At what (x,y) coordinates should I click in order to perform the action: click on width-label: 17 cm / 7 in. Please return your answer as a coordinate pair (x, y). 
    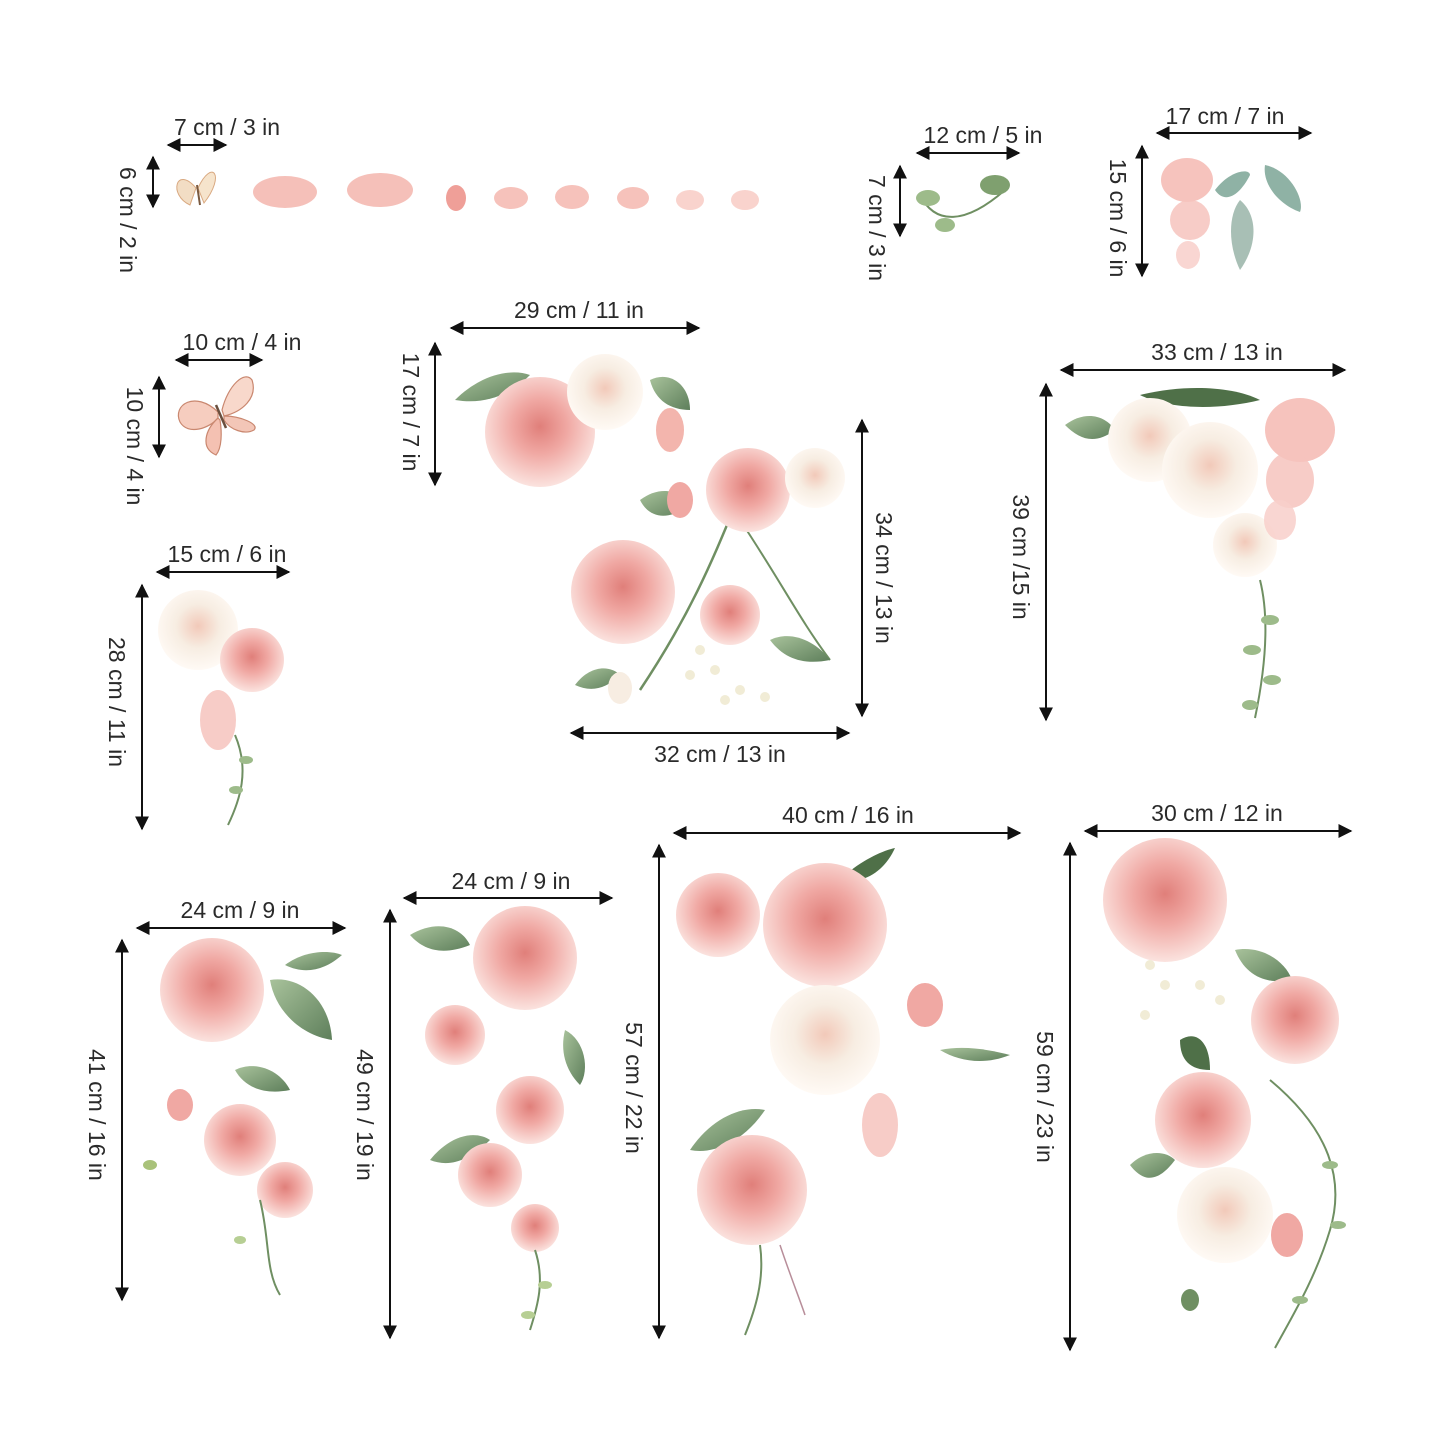
    Looking at the image, I should click on (1225, 116).